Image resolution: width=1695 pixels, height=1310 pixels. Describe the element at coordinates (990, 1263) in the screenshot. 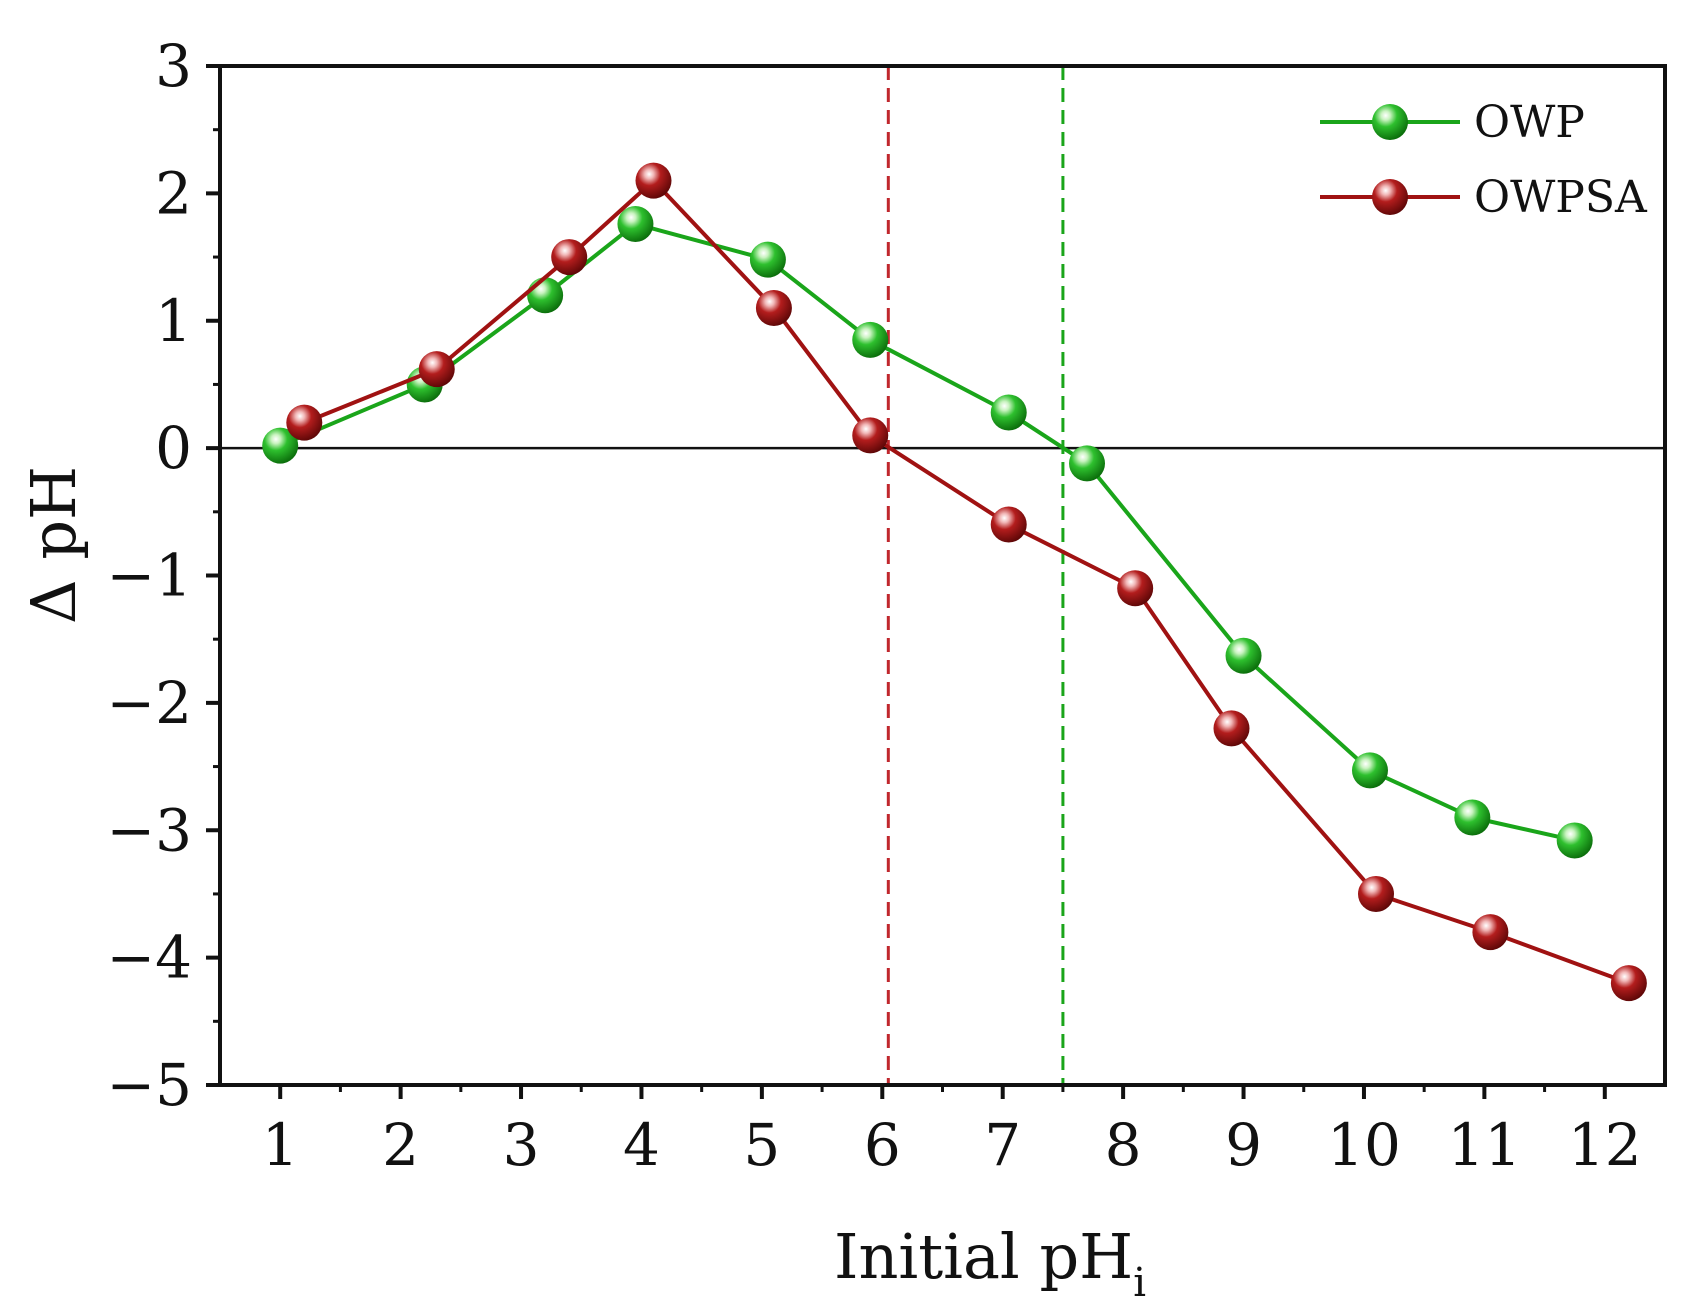

I see `x-axis-title: Initial pHi` at that location.